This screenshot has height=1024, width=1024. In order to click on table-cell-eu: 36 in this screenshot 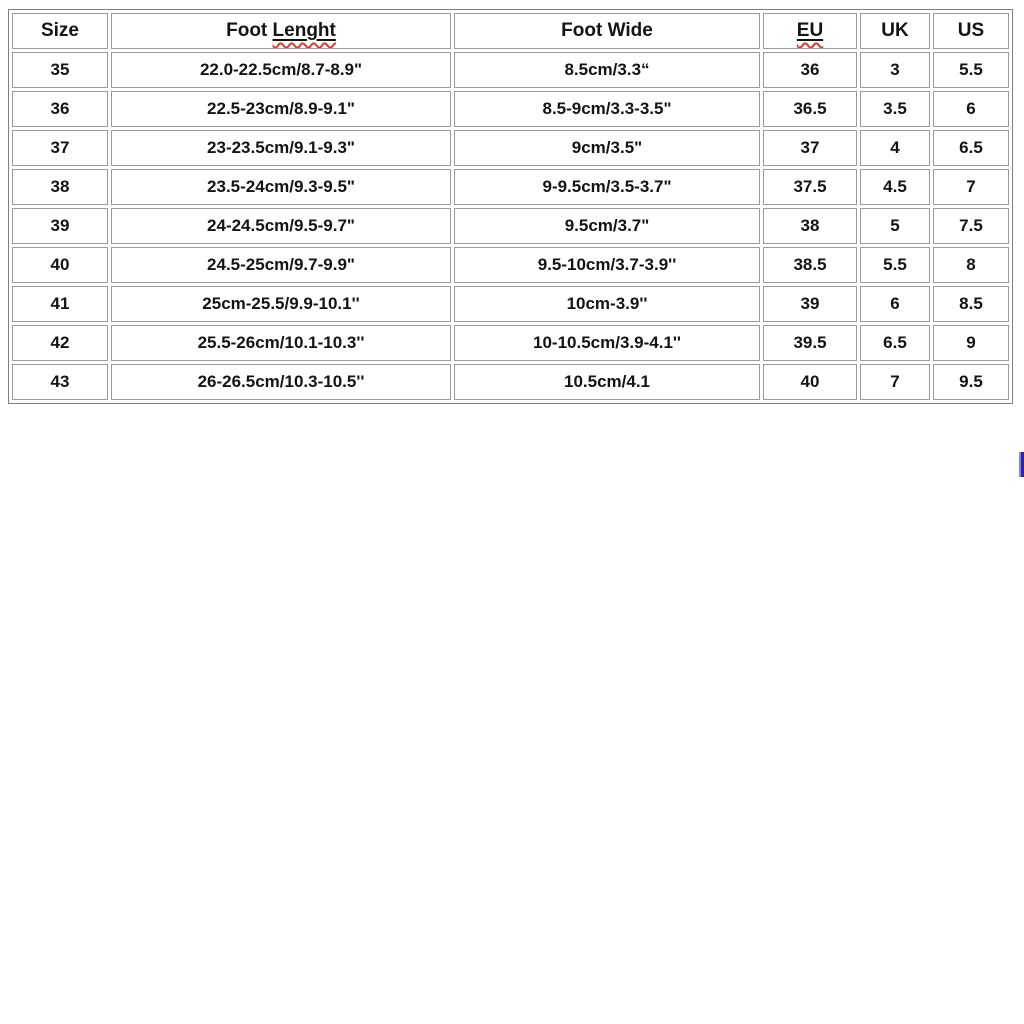, I will do `click(810, 70)`.